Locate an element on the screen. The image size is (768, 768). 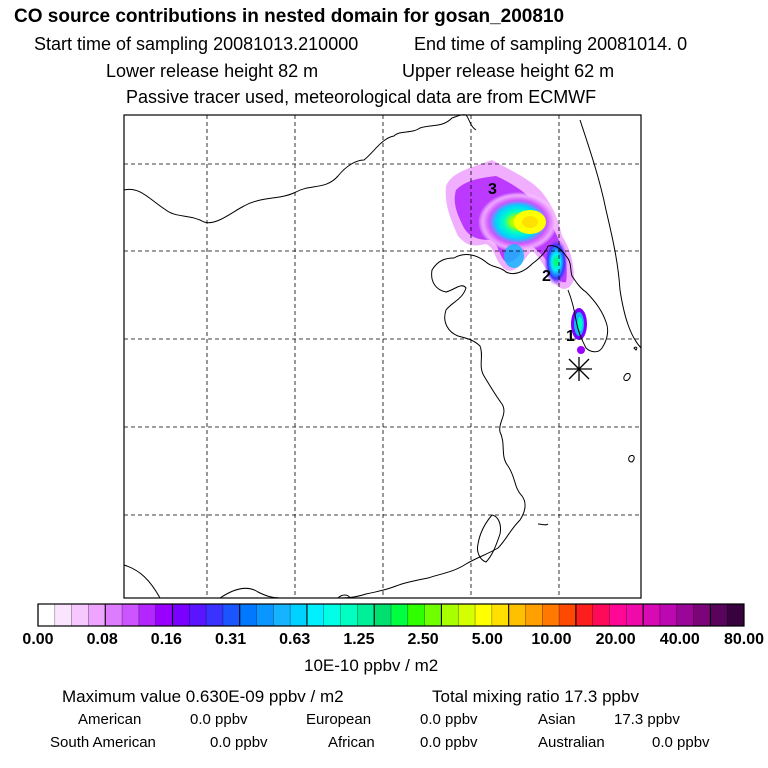
maximum-value: Maximum value 0.630E-09 ppbv / m2 is located at coordinates (203, 696).